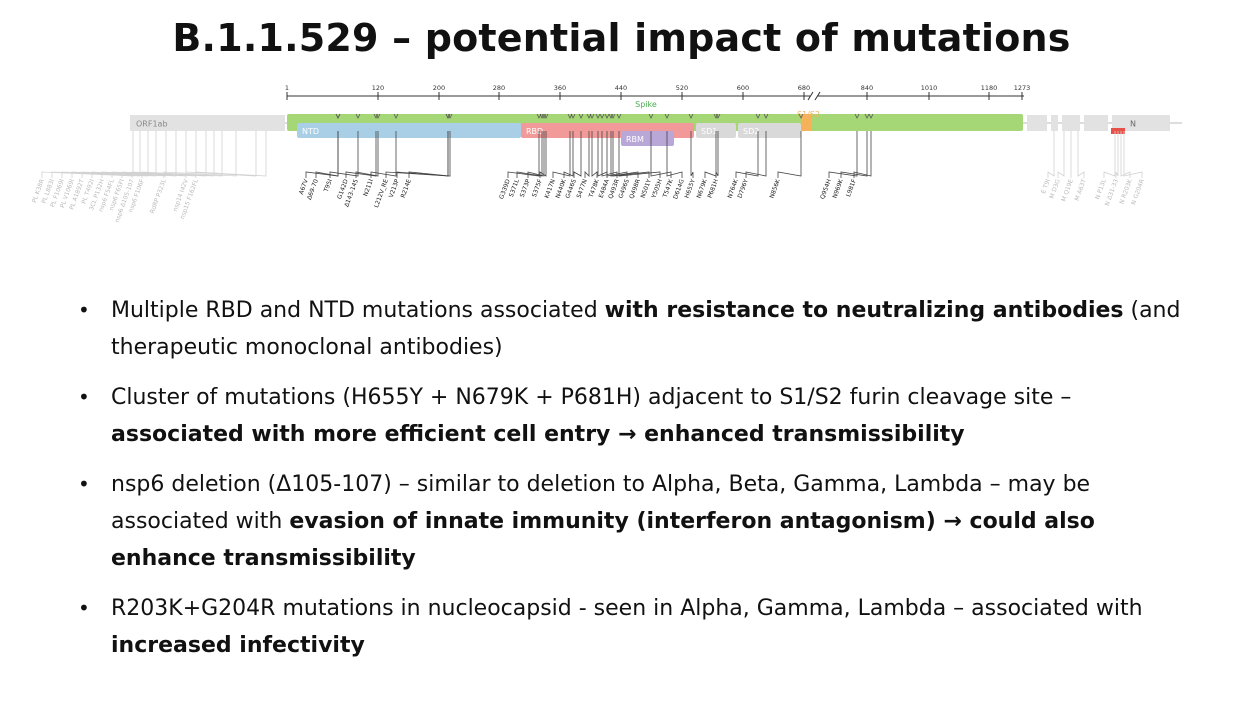 The image size is (1243, 720). Describe the element at coordinates (776, 188) in the screenshot. I see `spike-mutation-label: N856K` at that location.